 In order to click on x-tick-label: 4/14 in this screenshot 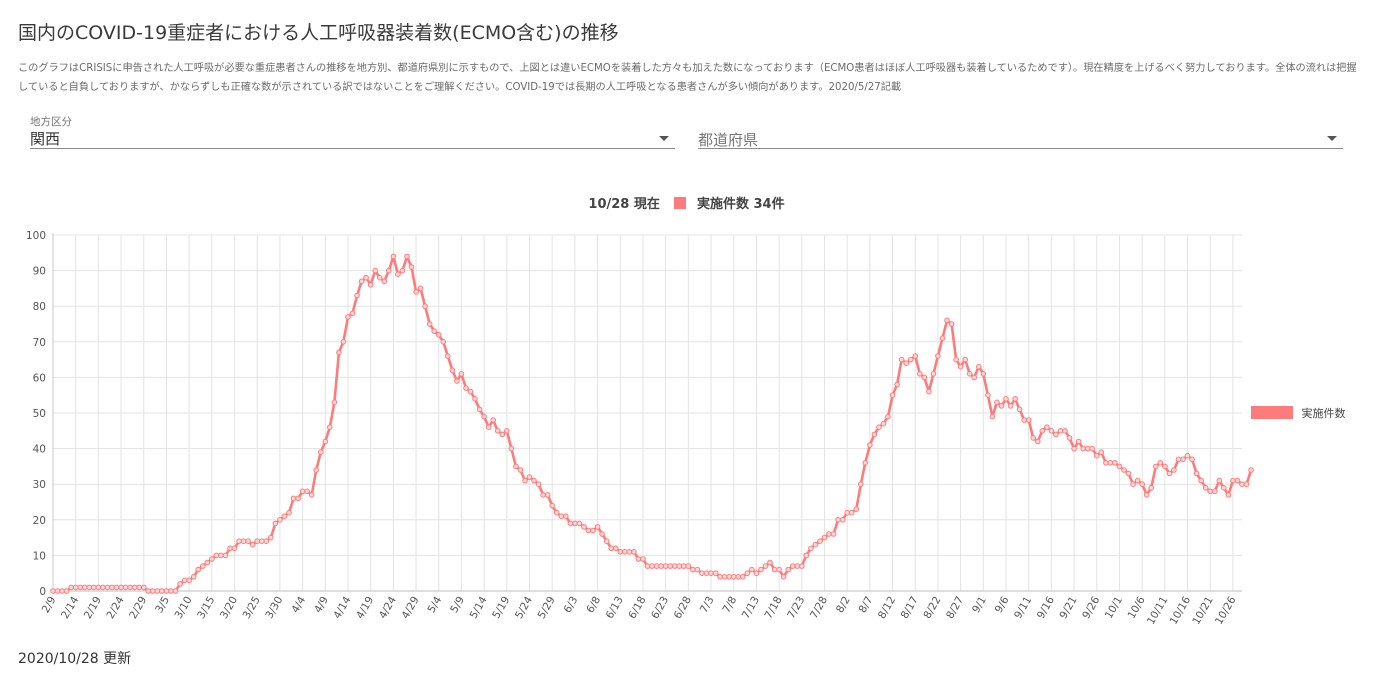, I will do `click(342, 607)`.